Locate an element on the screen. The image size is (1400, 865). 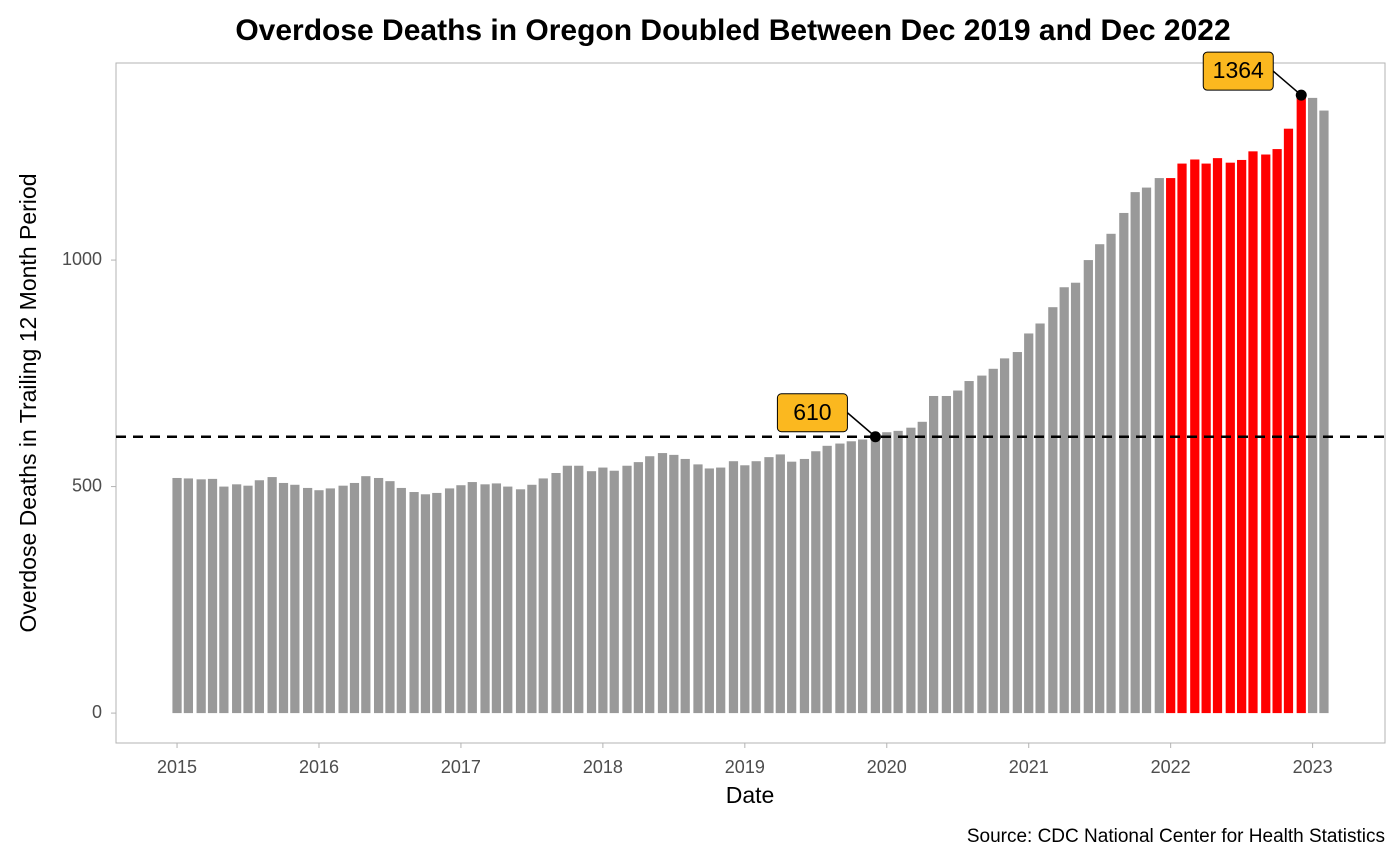
x-tick-label: 2022 is located at coordinates (1171, 767).